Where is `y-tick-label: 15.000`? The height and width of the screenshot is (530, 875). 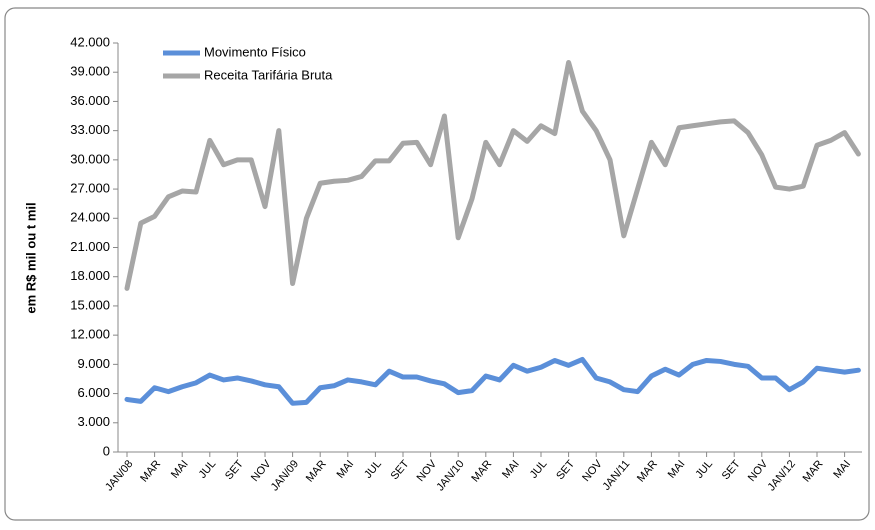
y-tick-label: 15.000 is located at coordinates (90, 304).